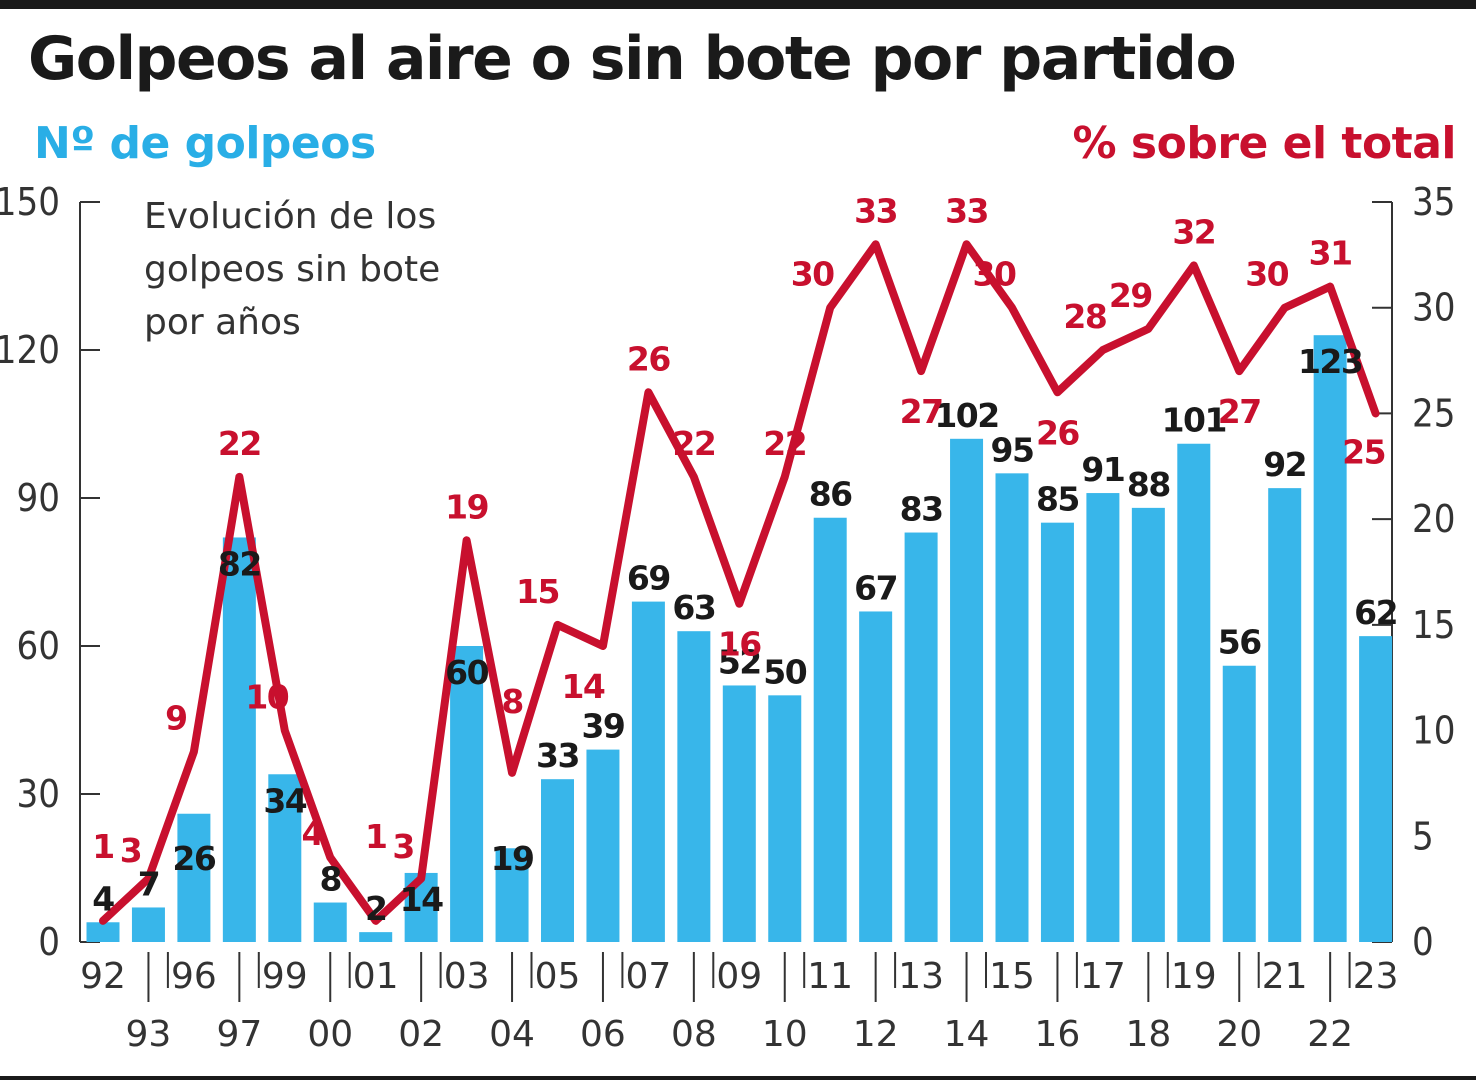 The image size is (1476, 1080). Describe the element at coordinates (1284, 464) in the screenshot. I see `bar-value-label-21: 92` at that location.